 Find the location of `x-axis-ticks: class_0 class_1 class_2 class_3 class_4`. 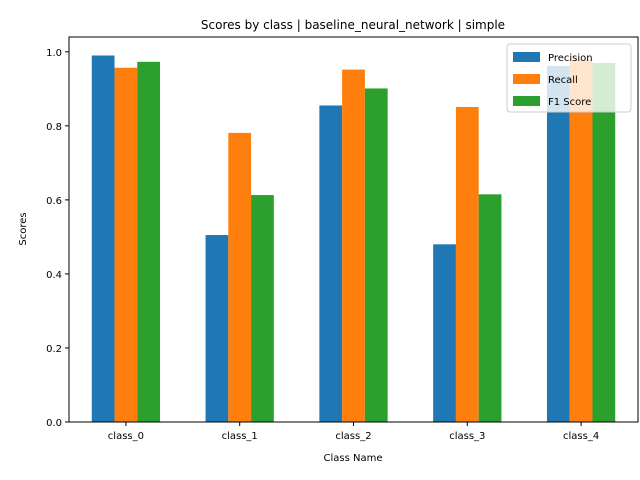

x-axis-ticks: class_0 class_1 class_2 class_3 class_4 is located at coordinates (353, 432).